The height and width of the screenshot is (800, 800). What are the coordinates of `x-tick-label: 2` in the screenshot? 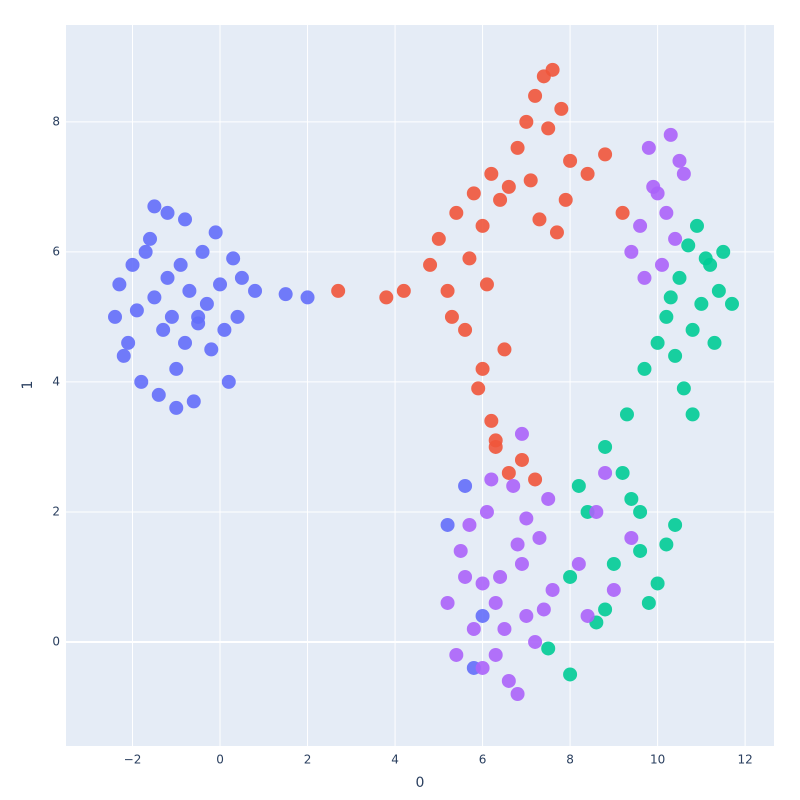 It's located at (308, 760).